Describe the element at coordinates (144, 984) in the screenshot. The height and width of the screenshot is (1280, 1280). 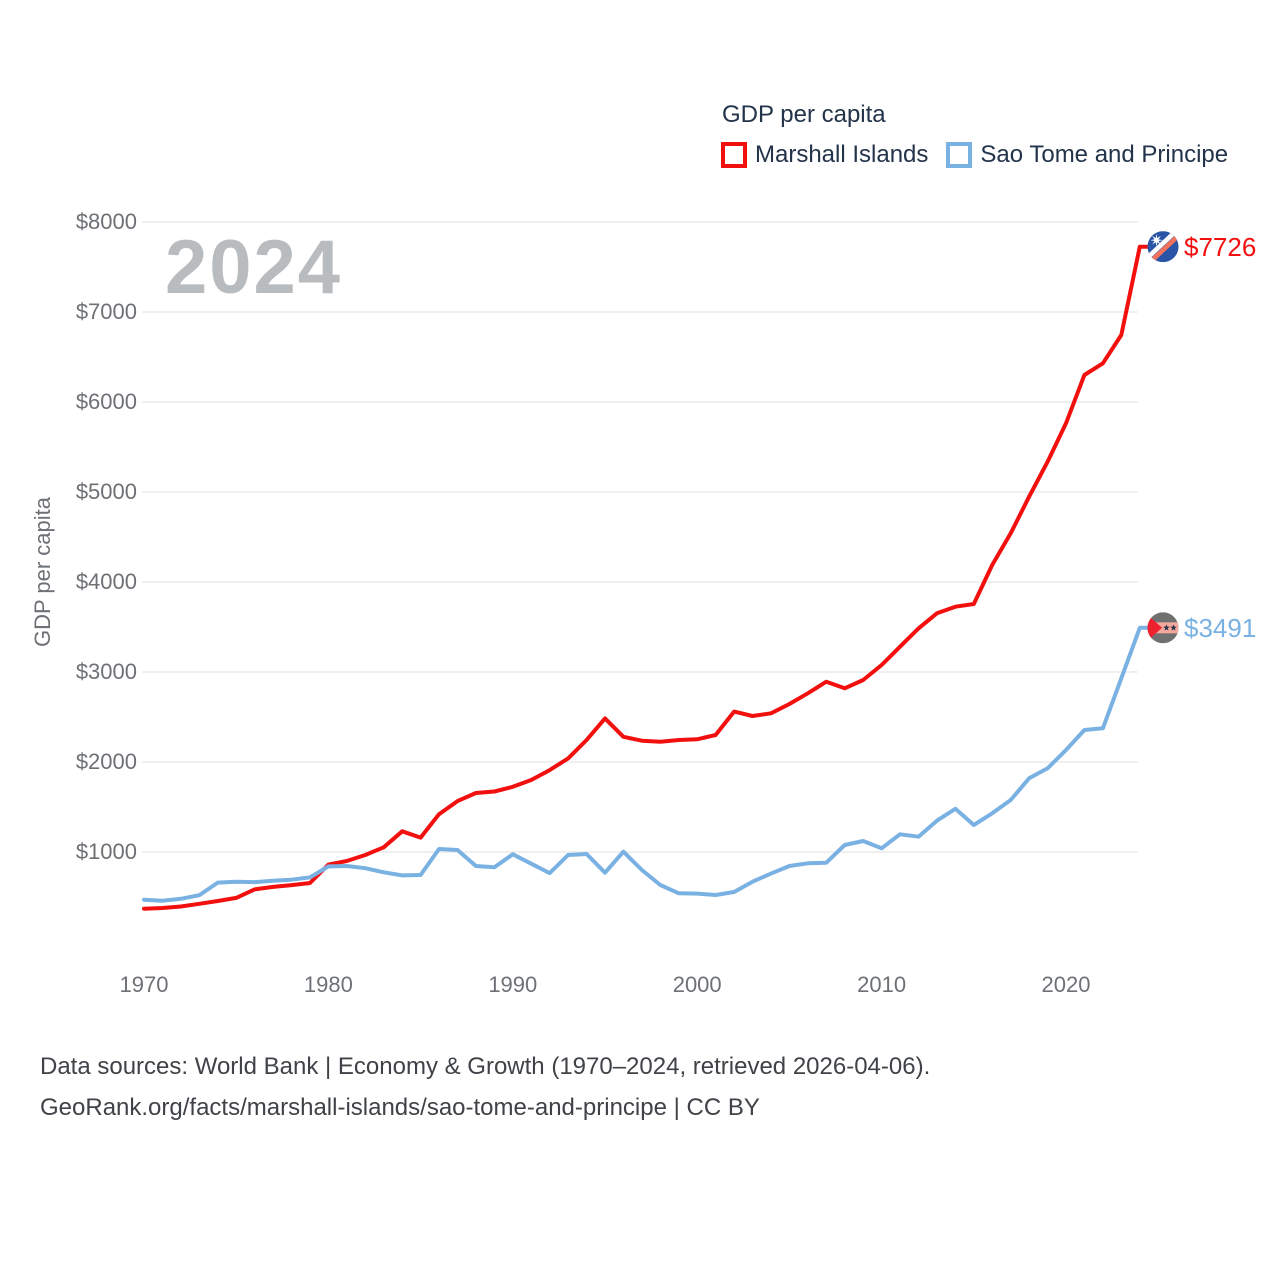
I see `x-tick-1970: 1970` at that location.